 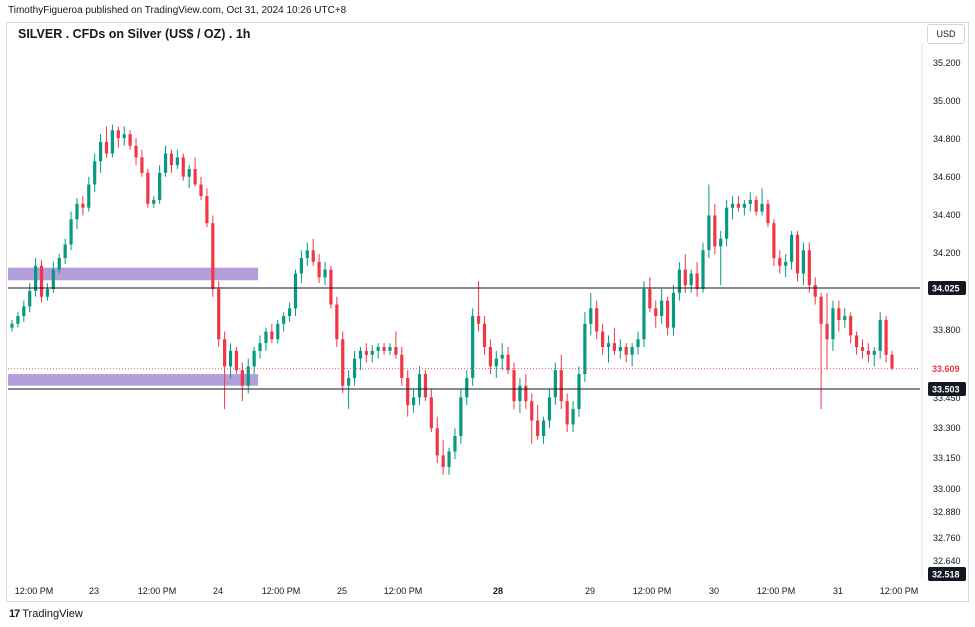 What do you see at coordinates (947, 561) in the screenshot?
I see `y-tick-label: 32.640` at bounding box center [947, 561].